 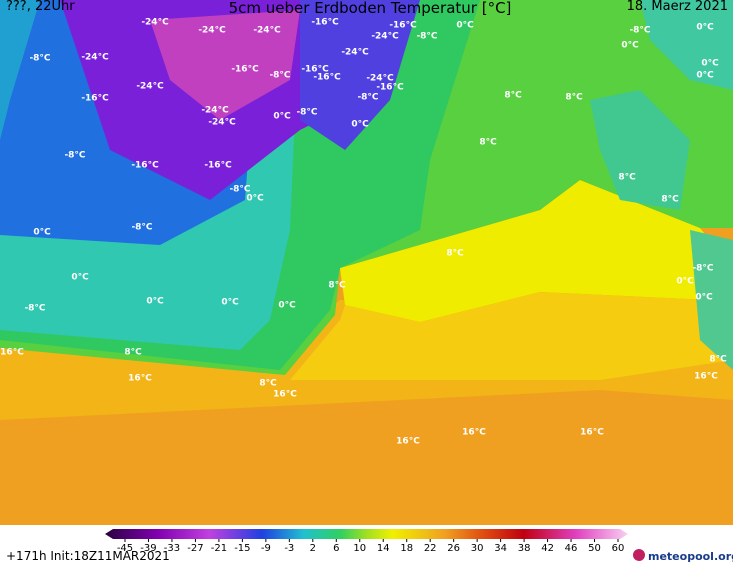 I want to click on run-info: +171h Init:18Z11MAR2021, so click(x=88, y=556).